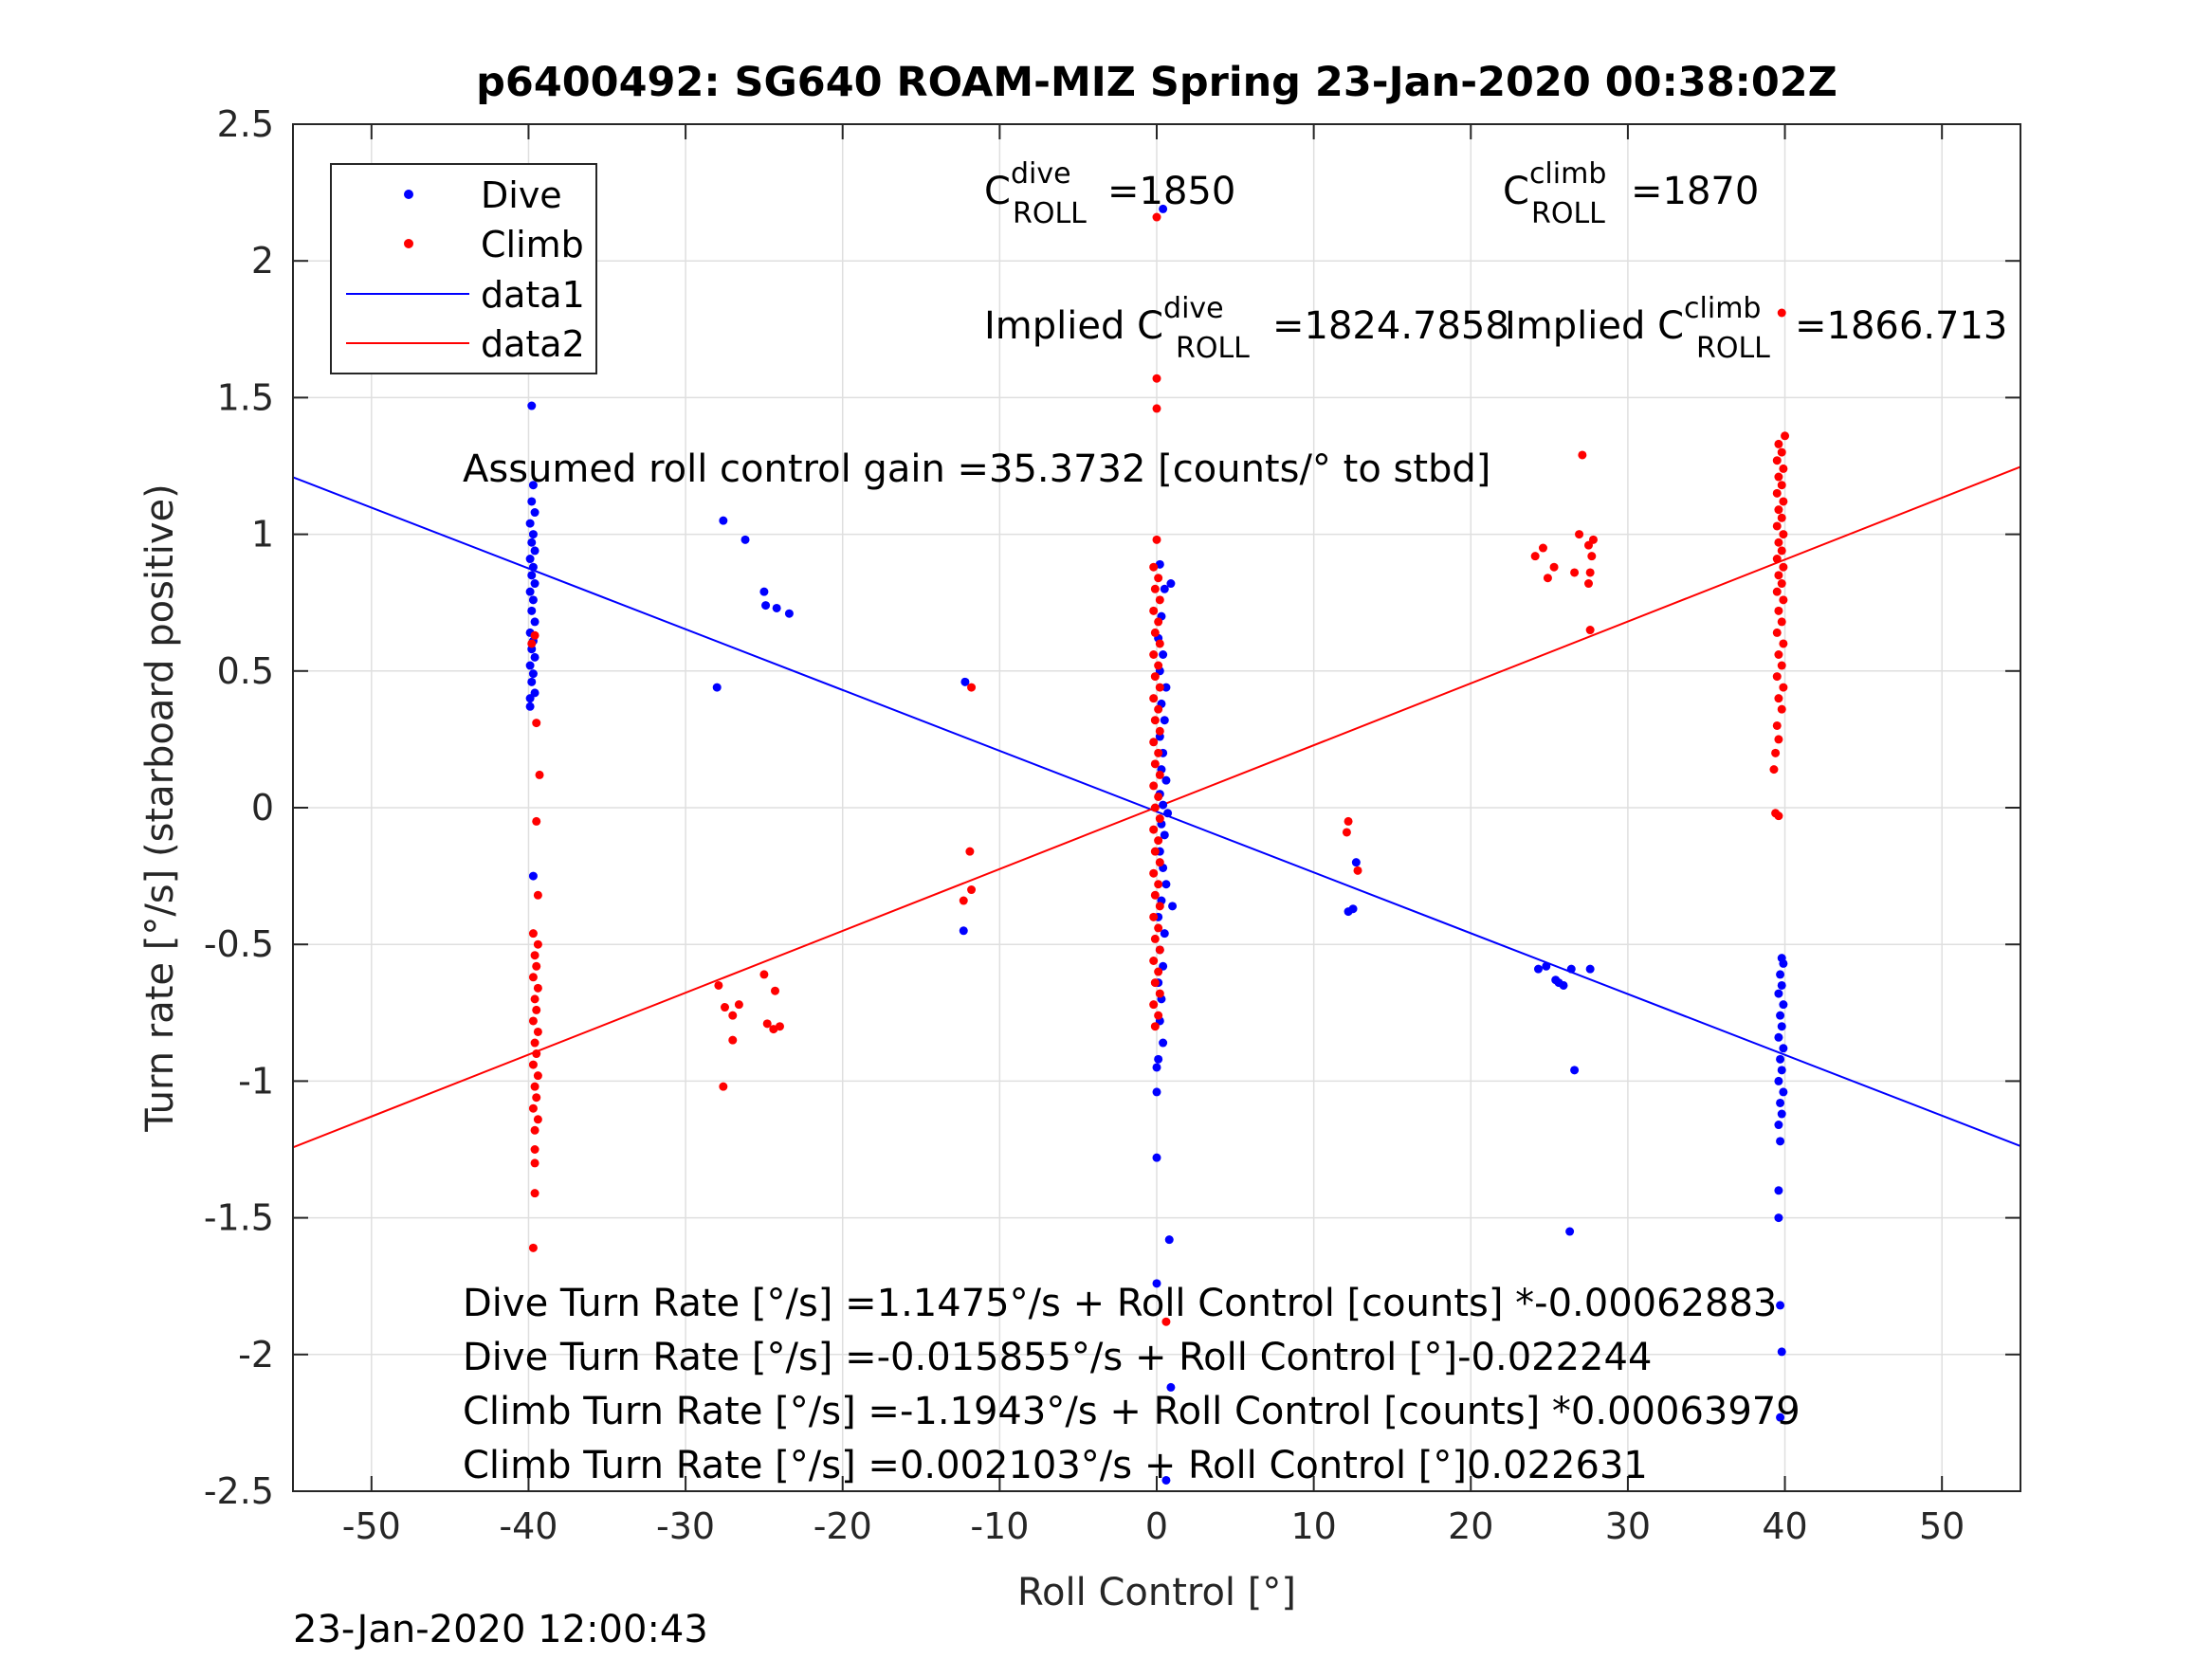  Describe the element at coordinates (1246, 328) in the screenshot. I see `implied-c-roll-dive-annotation: Implied Cdive ROLL =1824.7858` at that location.